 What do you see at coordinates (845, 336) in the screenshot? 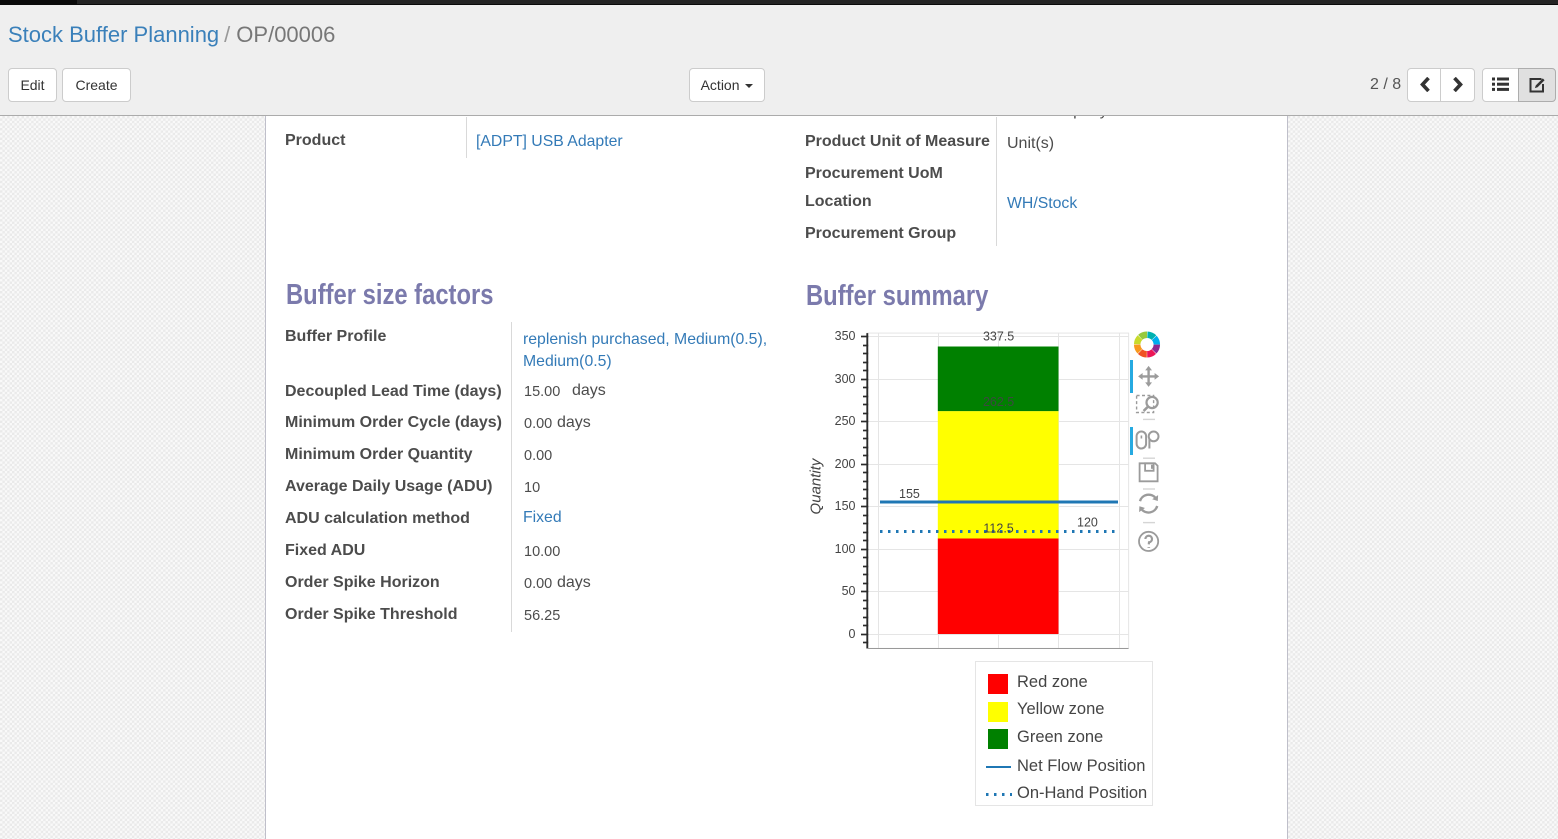
I see `svg-text: 350` at bounding box center [845, 336].